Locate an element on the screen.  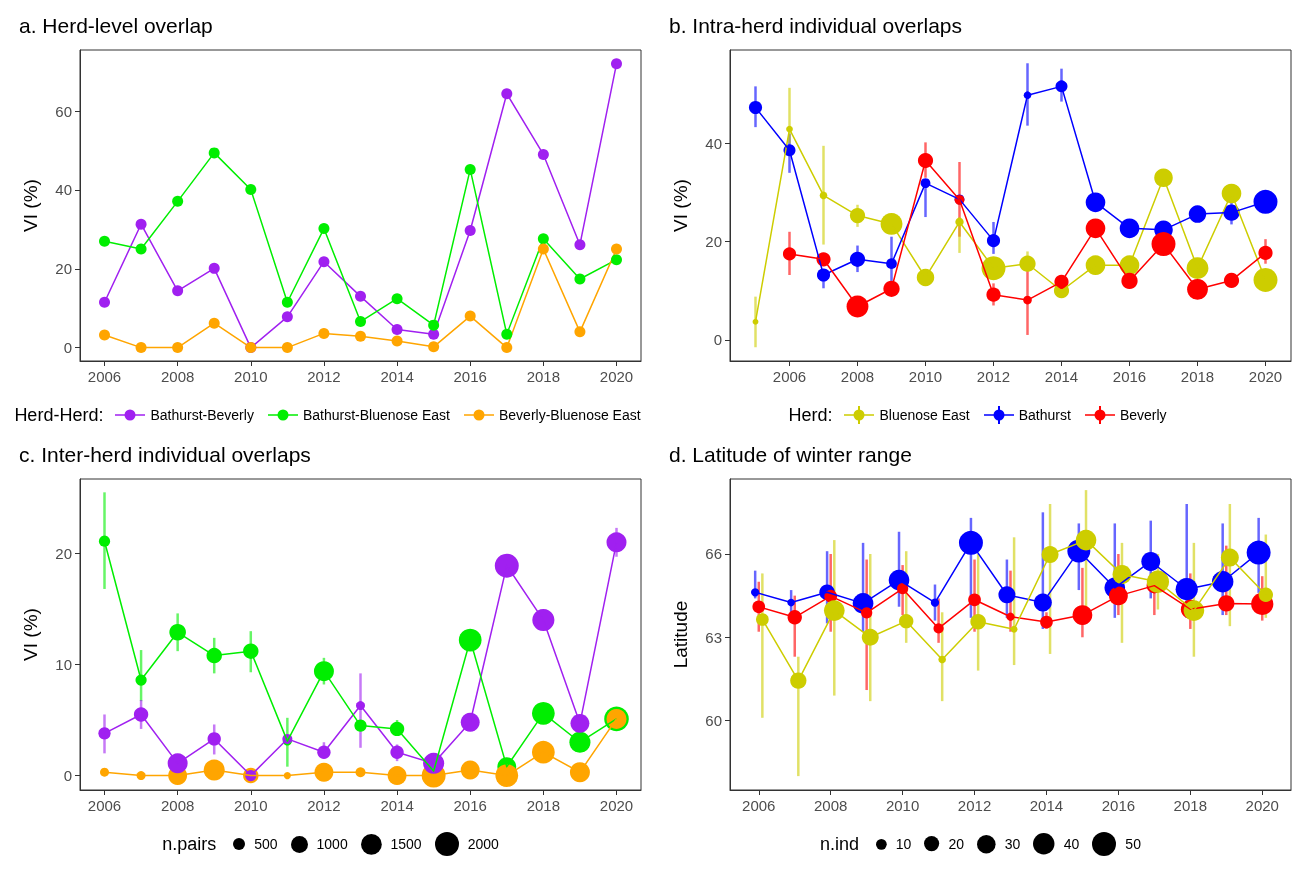
legend-label: 30 is located at coordinates (1012, 843).